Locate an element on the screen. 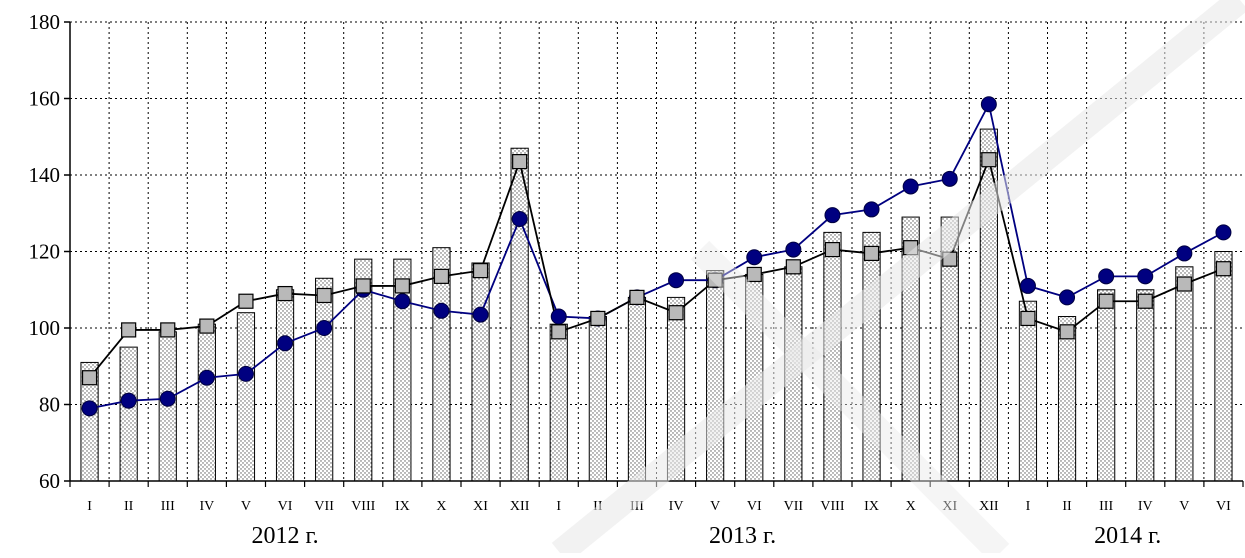 The image size is (1245, 558). y-tick-label: 80 is located at coordinates (49, 405).